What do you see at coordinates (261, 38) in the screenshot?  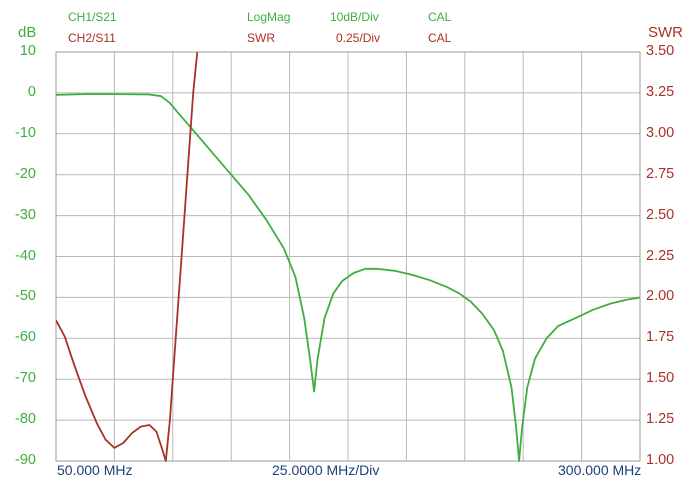 I see `ch2-format-label: SWR` at bounding box center [261, 38].